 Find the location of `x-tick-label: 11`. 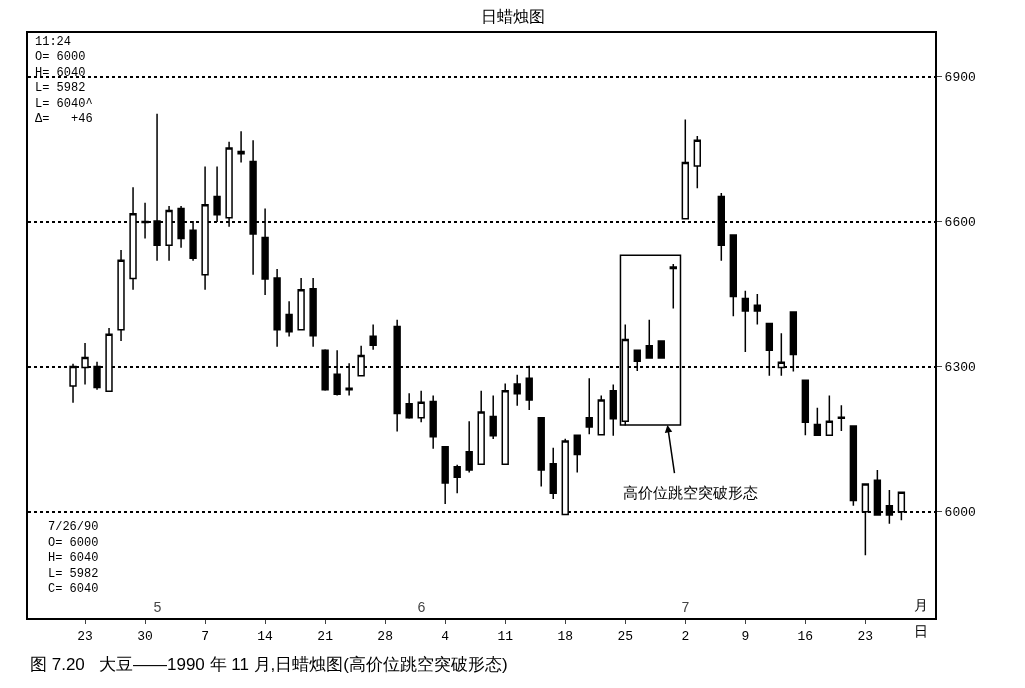

x-tick-label: 11 is located at coordinates (505, 636).